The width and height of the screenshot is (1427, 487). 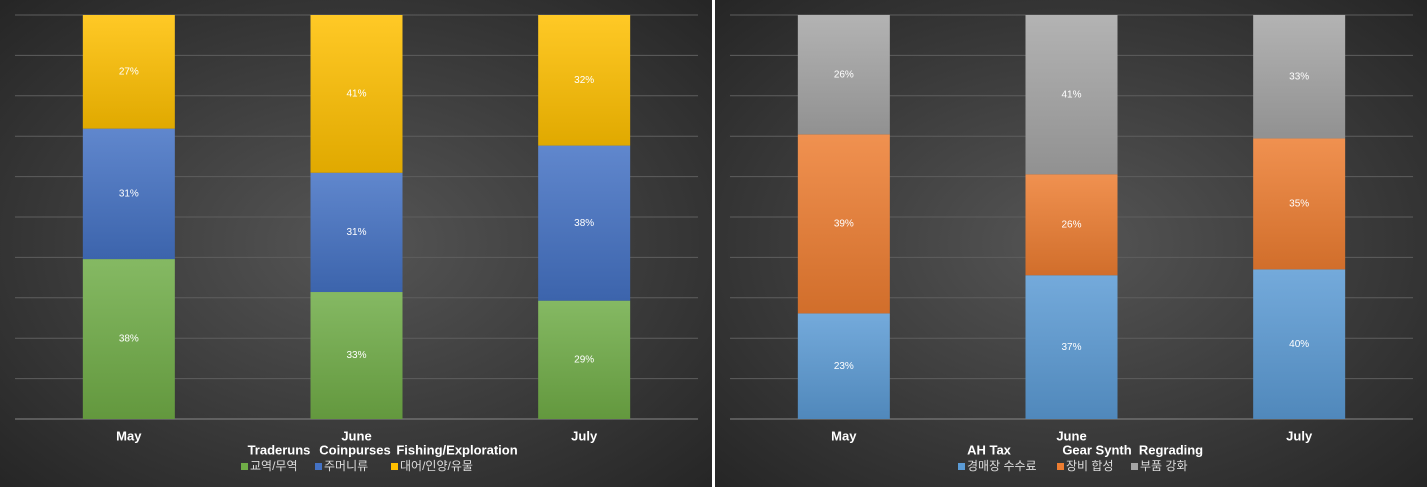 I want to click on legend-label: 경매장 수수료, so click(x=1002, y=466).